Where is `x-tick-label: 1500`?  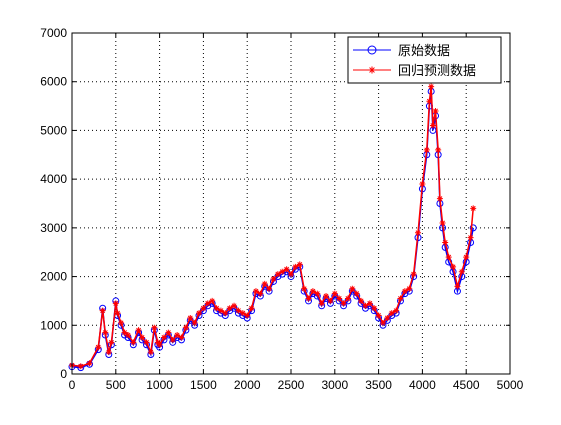
x-tick-label: 1500 is located at coordinates (203, 385).